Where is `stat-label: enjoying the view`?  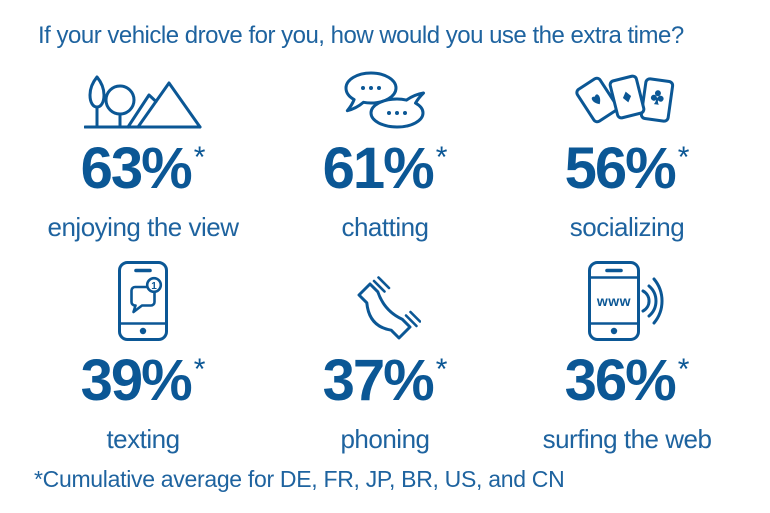
stat-label: enjoying the view is located at coordinates (143, 227).